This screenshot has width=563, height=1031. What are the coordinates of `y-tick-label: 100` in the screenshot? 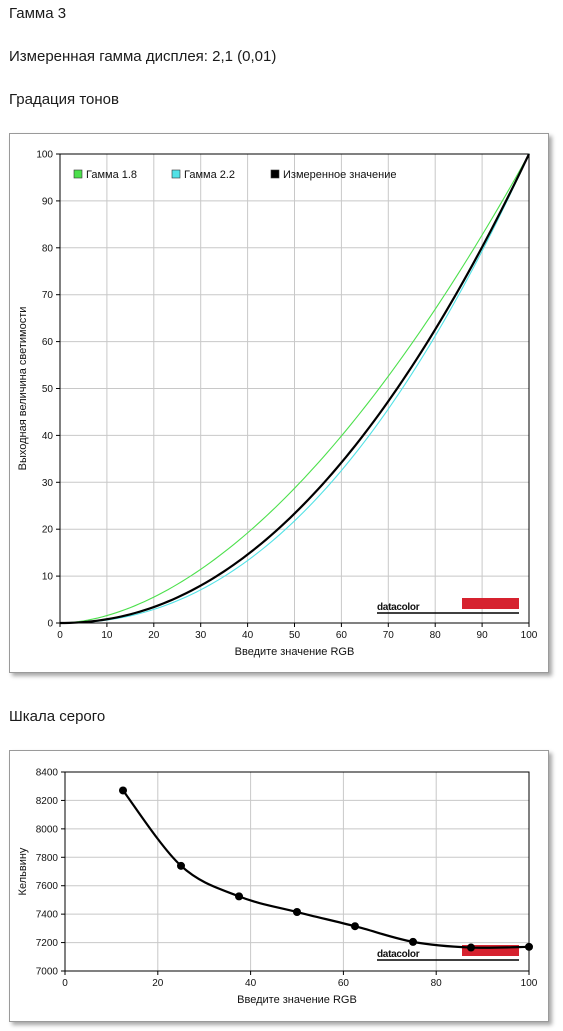 It's located at (44, 155).